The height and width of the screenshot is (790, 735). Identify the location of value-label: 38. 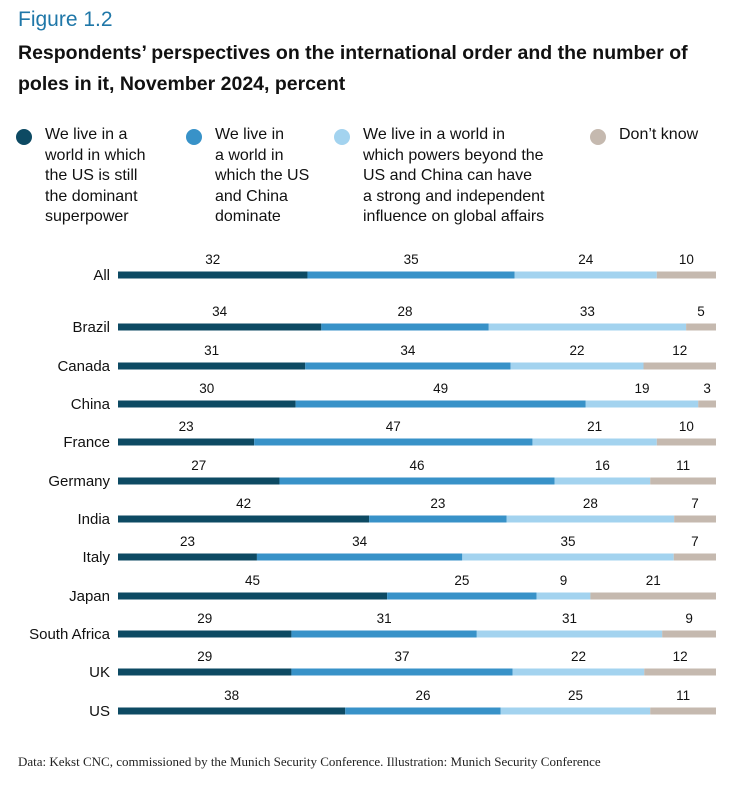
(231, 695).